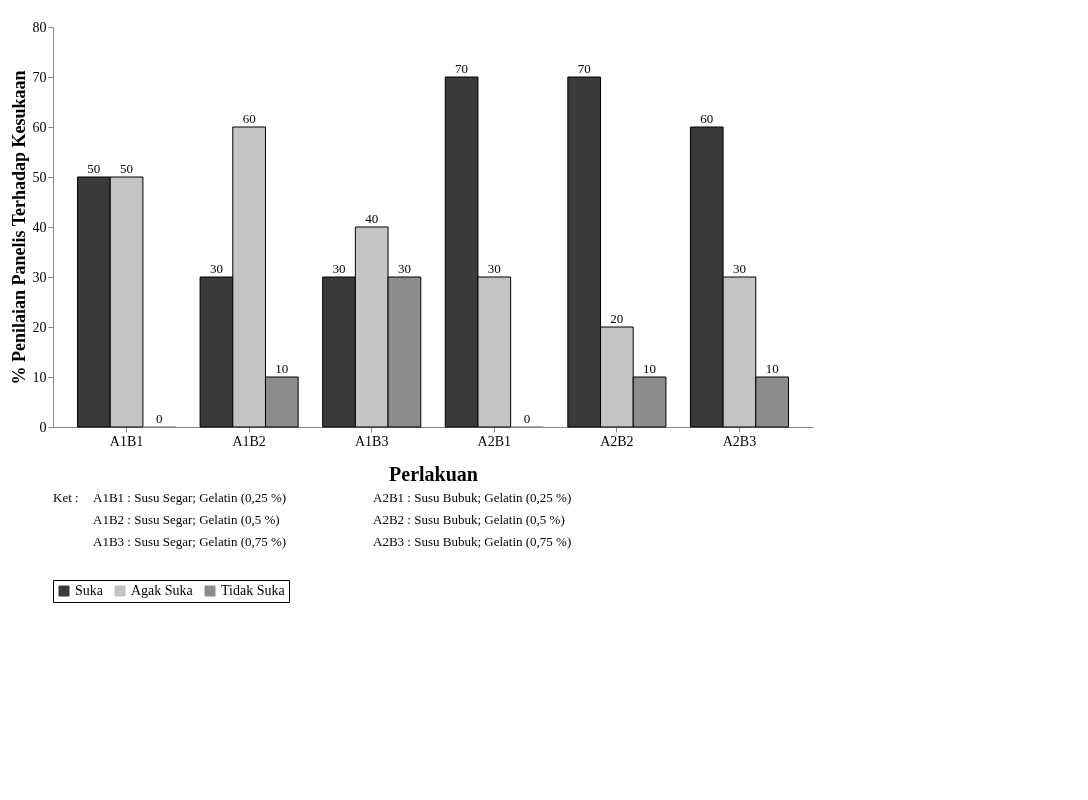 This screenshot has height=800, width=1088. What do you see at coordinates (739, 441) in the screenshot?
I see `x-tick-label: A2B3` at bounding box center [739, 441].